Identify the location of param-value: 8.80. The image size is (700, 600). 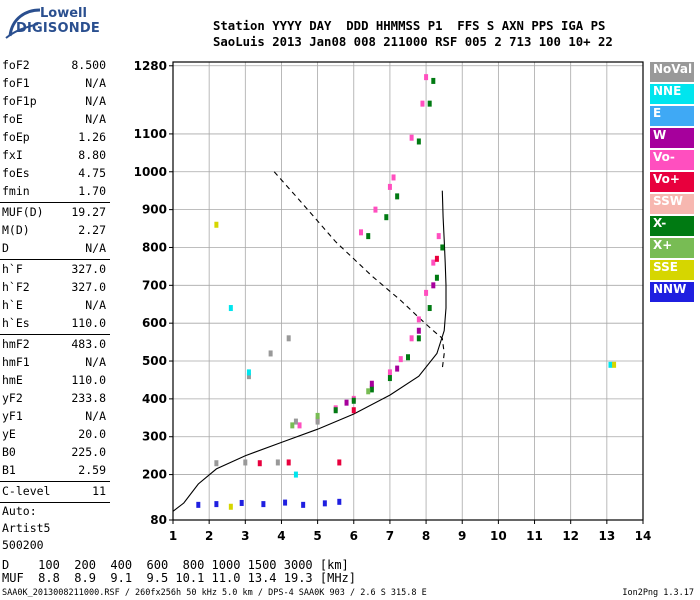
(92, 155).